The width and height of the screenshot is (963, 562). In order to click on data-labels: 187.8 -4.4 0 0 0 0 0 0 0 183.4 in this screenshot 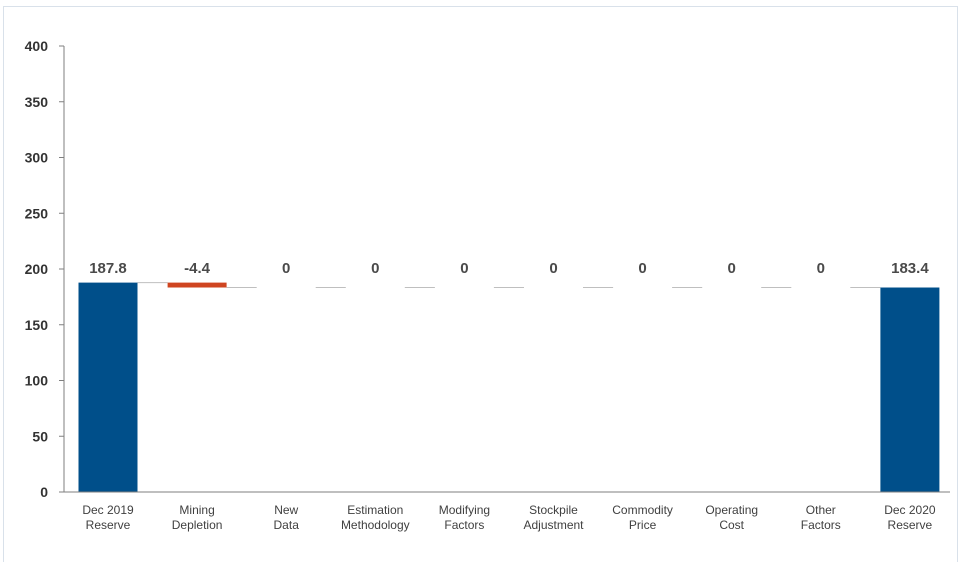, I will do `click(509, 268)`.